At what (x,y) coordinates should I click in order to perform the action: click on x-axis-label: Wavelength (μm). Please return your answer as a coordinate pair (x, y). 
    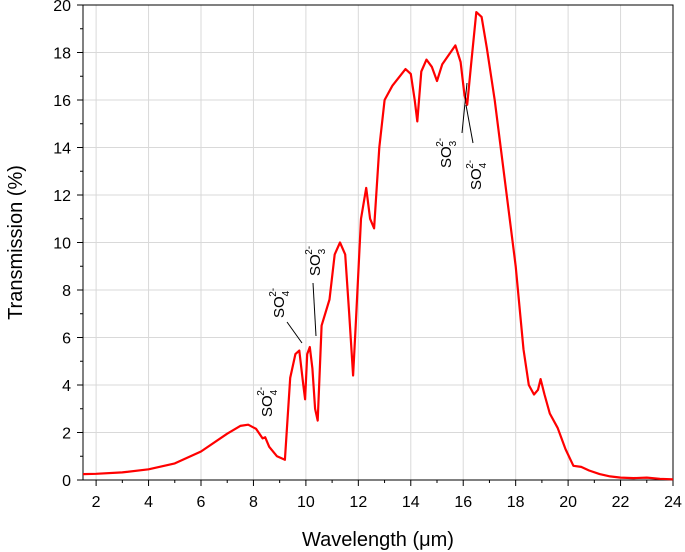
    Looking at the image, I should click on (378, 540).